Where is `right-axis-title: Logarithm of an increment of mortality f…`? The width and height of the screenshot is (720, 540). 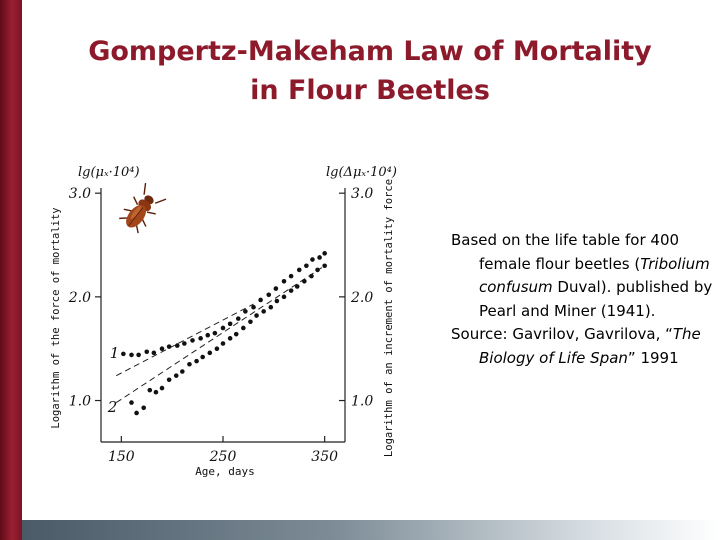
right-axis-title: Logarithm of an increment of mortality f… is located at coordinates (389, 318).